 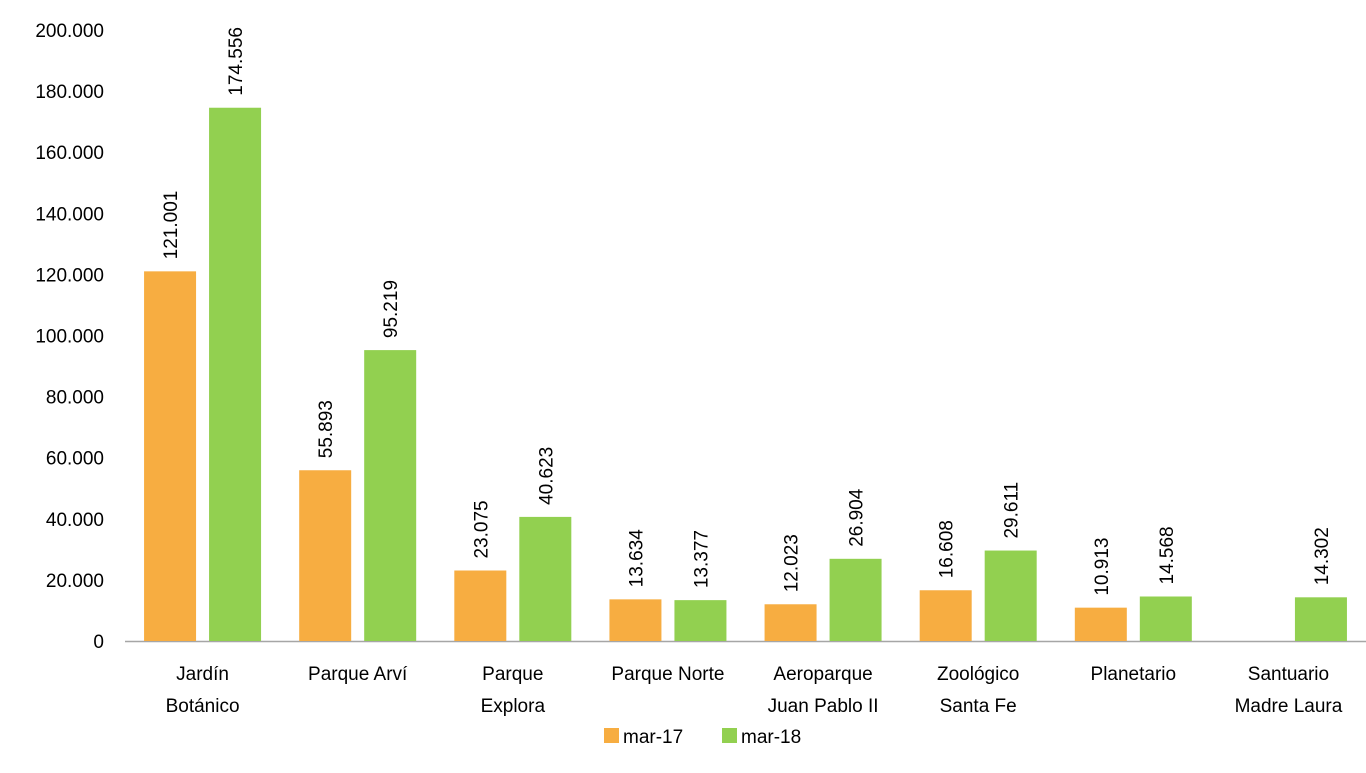 What do you see at coordinates (1012, 510) in the screenshot?
I see `data-label-mar-18-5: 29.611` at bounding box center [1012, 510].